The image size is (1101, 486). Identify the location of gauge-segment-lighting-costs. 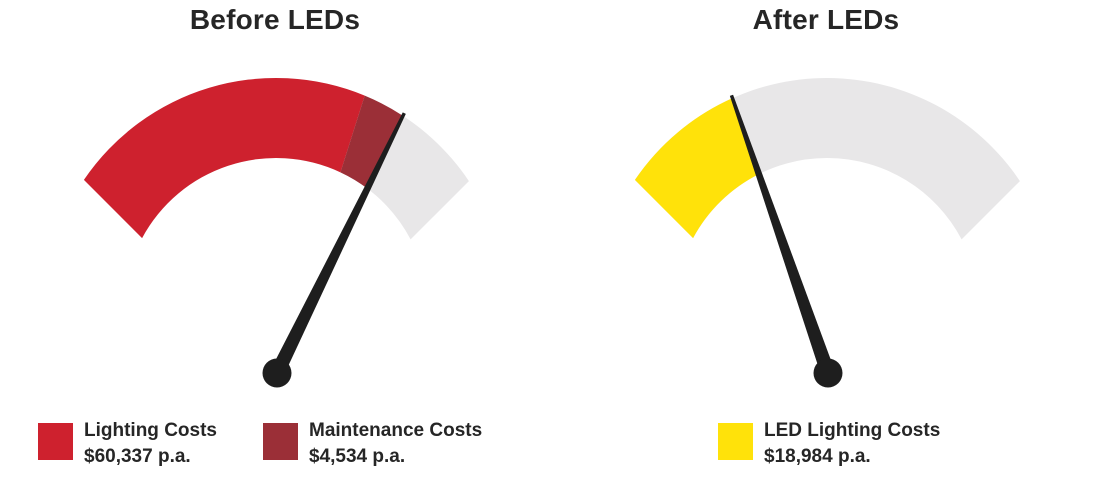
(224, 158).